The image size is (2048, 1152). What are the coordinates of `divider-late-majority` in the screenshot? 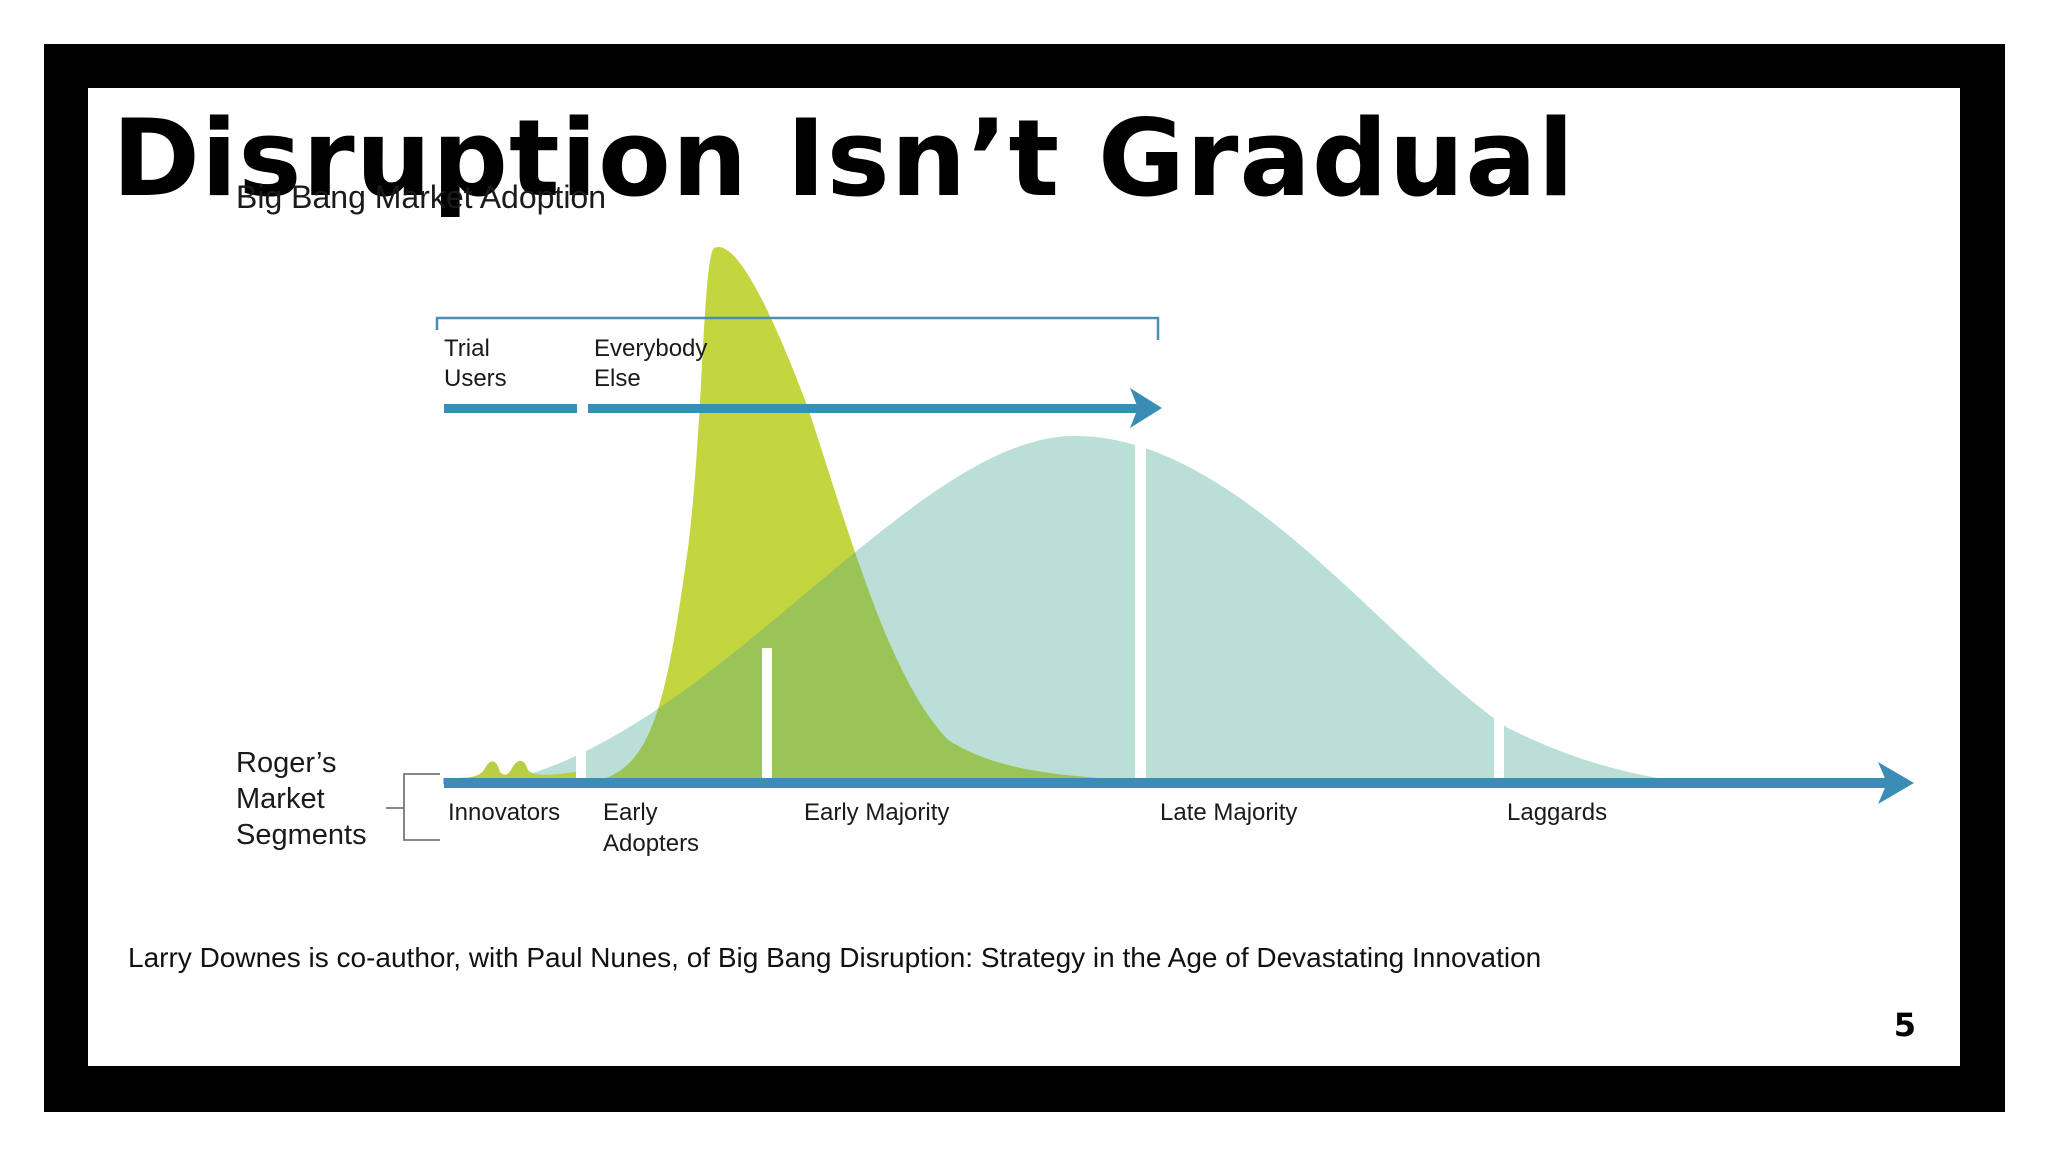 It's located at (1499, 719).